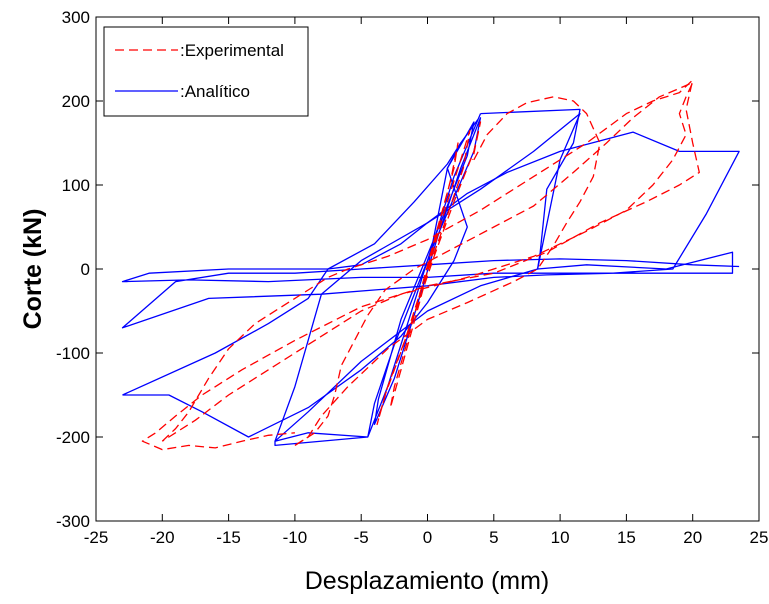 This screenshot has height=604, width=769. I want to click on x-tick-label-2: -15, so click(228, 537).